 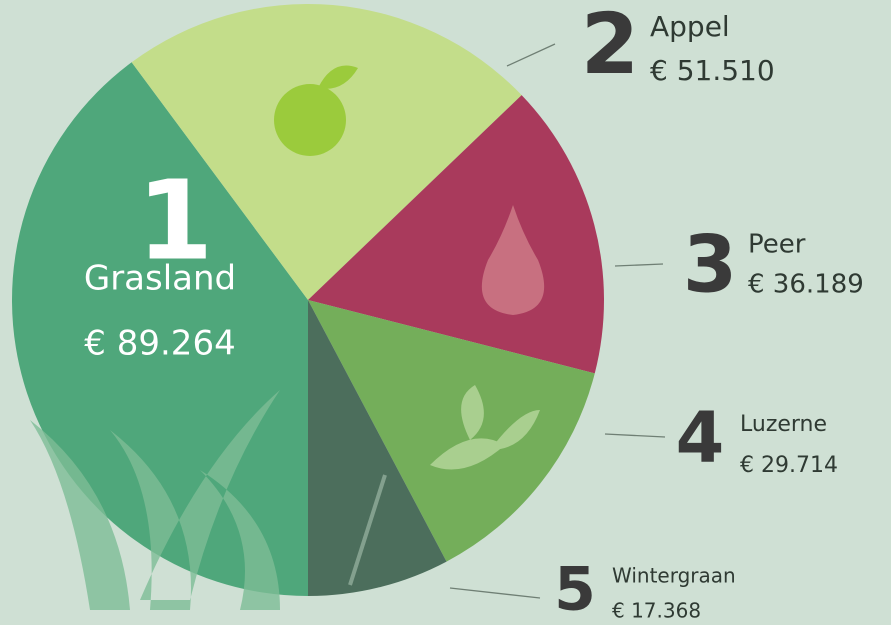 I want to click on value-label: € 17.368, so click(x=656, y=611).